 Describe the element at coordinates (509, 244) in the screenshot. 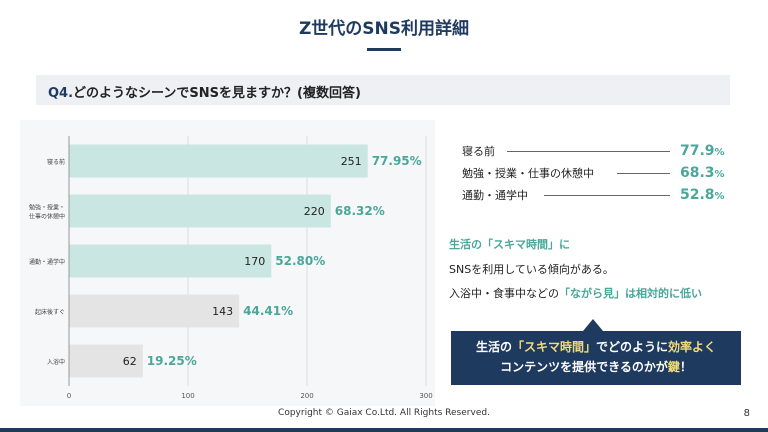

I see `note-line-1: 生活の「スキマ時間」に` at that location.